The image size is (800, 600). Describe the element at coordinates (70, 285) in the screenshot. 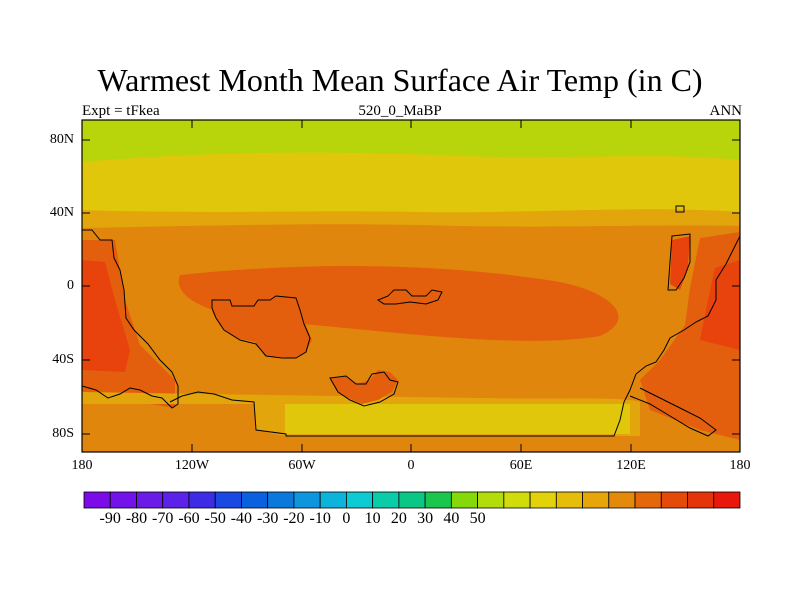

I see `lat-label-0: 0` at that location.